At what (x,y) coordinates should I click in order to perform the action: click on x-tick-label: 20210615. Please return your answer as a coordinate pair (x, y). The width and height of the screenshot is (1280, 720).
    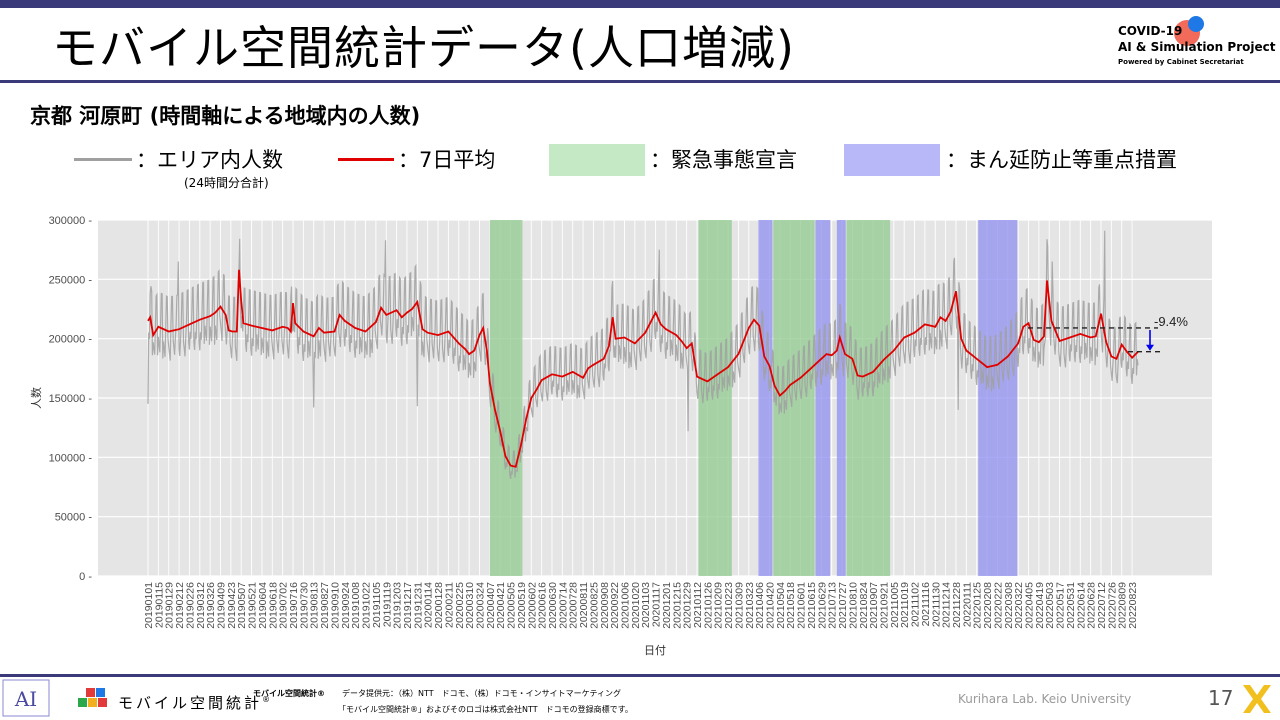
    Looking at the image, I should click on (812, 605).